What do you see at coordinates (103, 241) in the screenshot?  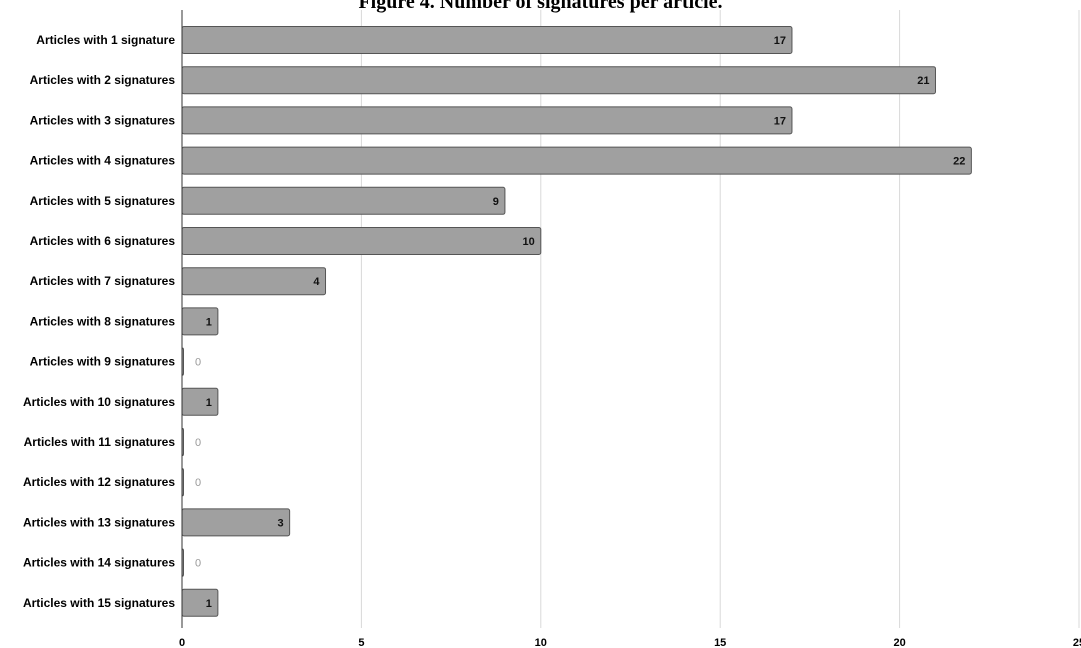 I see `category-label: Articles with 6 signatures` at bounding box center [103, 241].